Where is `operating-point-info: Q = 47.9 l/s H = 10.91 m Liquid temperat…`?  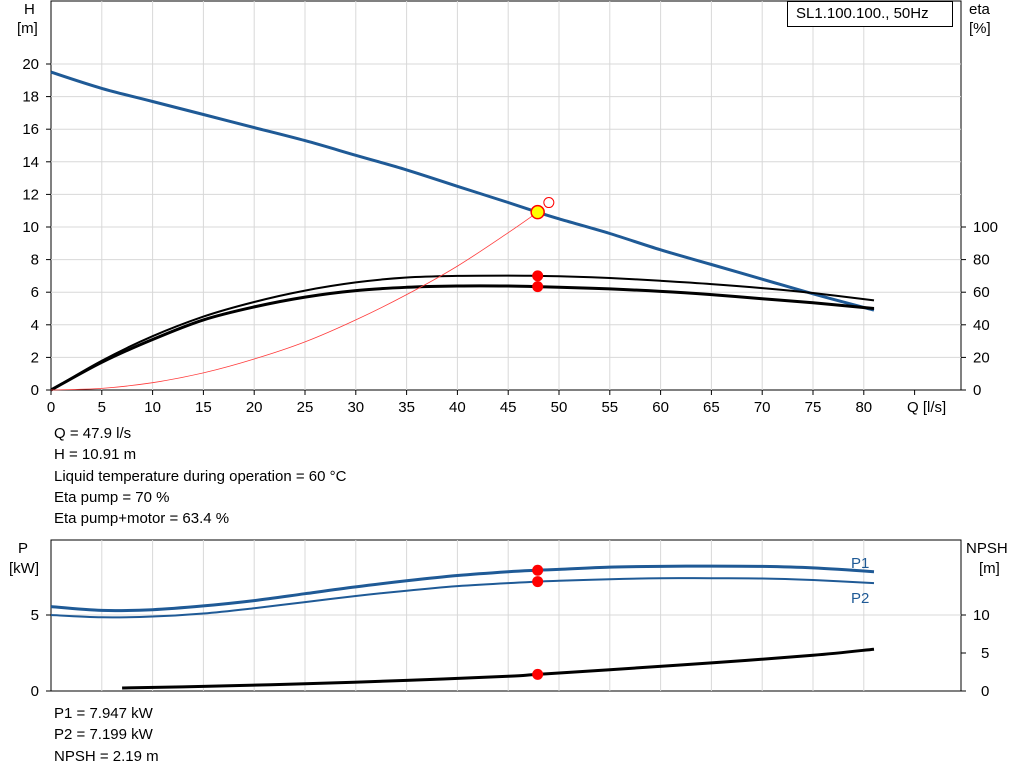 operating-point-info: Q = 47.9 l/s H = 10.91 m Liquid temperat… is located at coordinates (200, 476).